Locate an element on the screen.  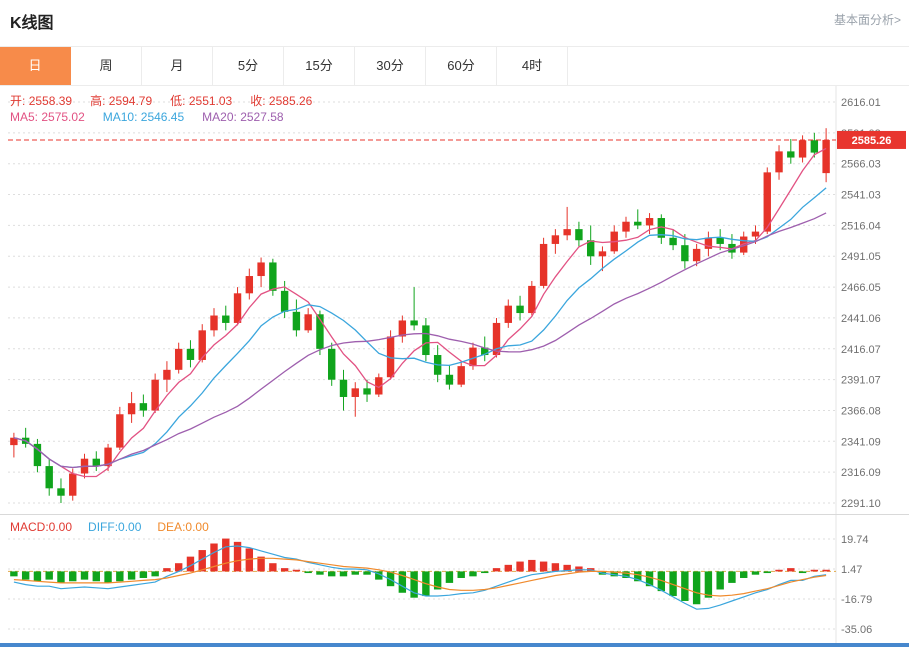
tab-60分: 60分 is located at coordinates (461, 66).